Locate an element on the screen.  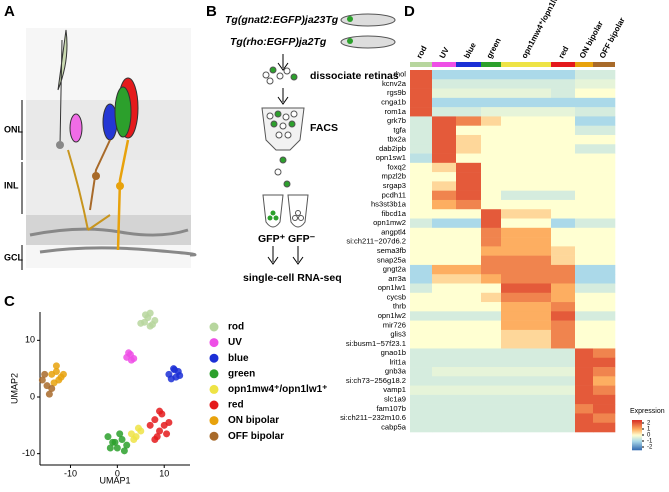
row-label: dab2ipb is located at coordinates (392, 148).